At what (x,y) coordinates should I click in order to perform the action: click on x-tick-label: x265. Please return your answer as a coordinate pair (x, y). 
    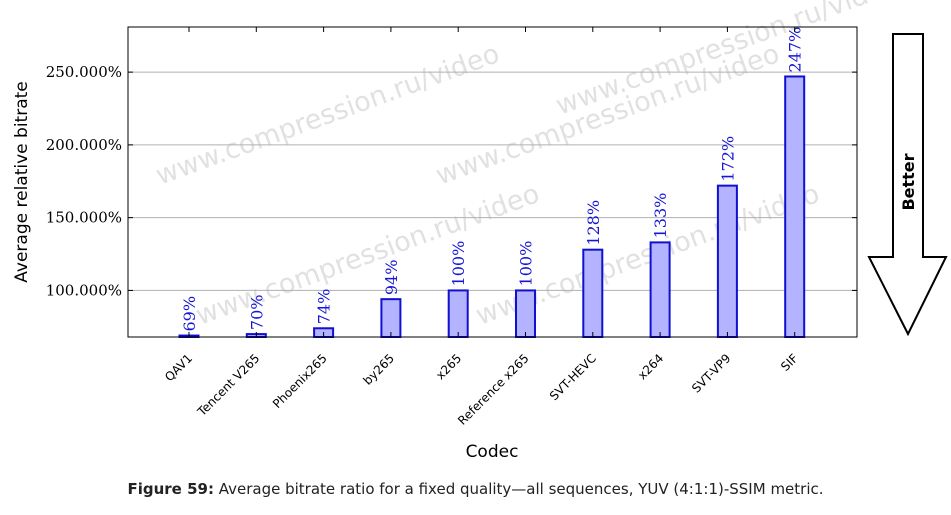
    Looking at the image, I should click on (448, 366).